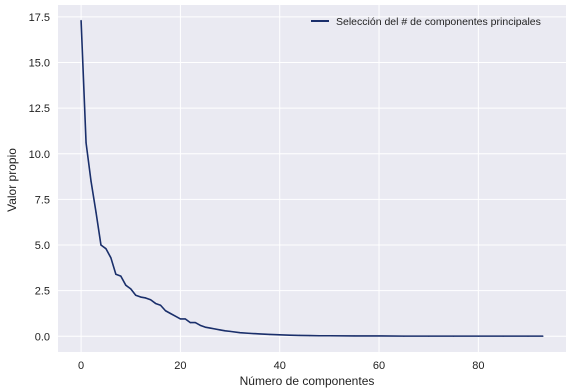 The height and width of the screenshot is (389, 569). What do you see at coordinates (42, 246) in the screenshot?
I see `y-tick-label: 5.0` at bounding box center [42, 246].